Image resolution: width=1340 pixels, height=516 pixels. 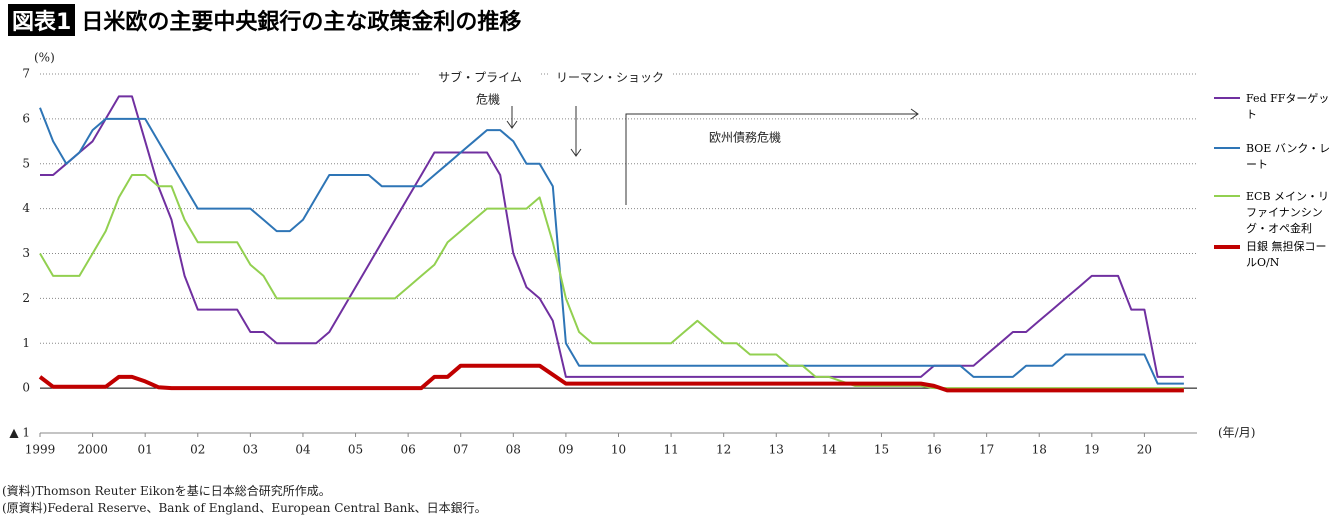 I want to click on x-tick-label: 1999, so click(x=40, y=450).